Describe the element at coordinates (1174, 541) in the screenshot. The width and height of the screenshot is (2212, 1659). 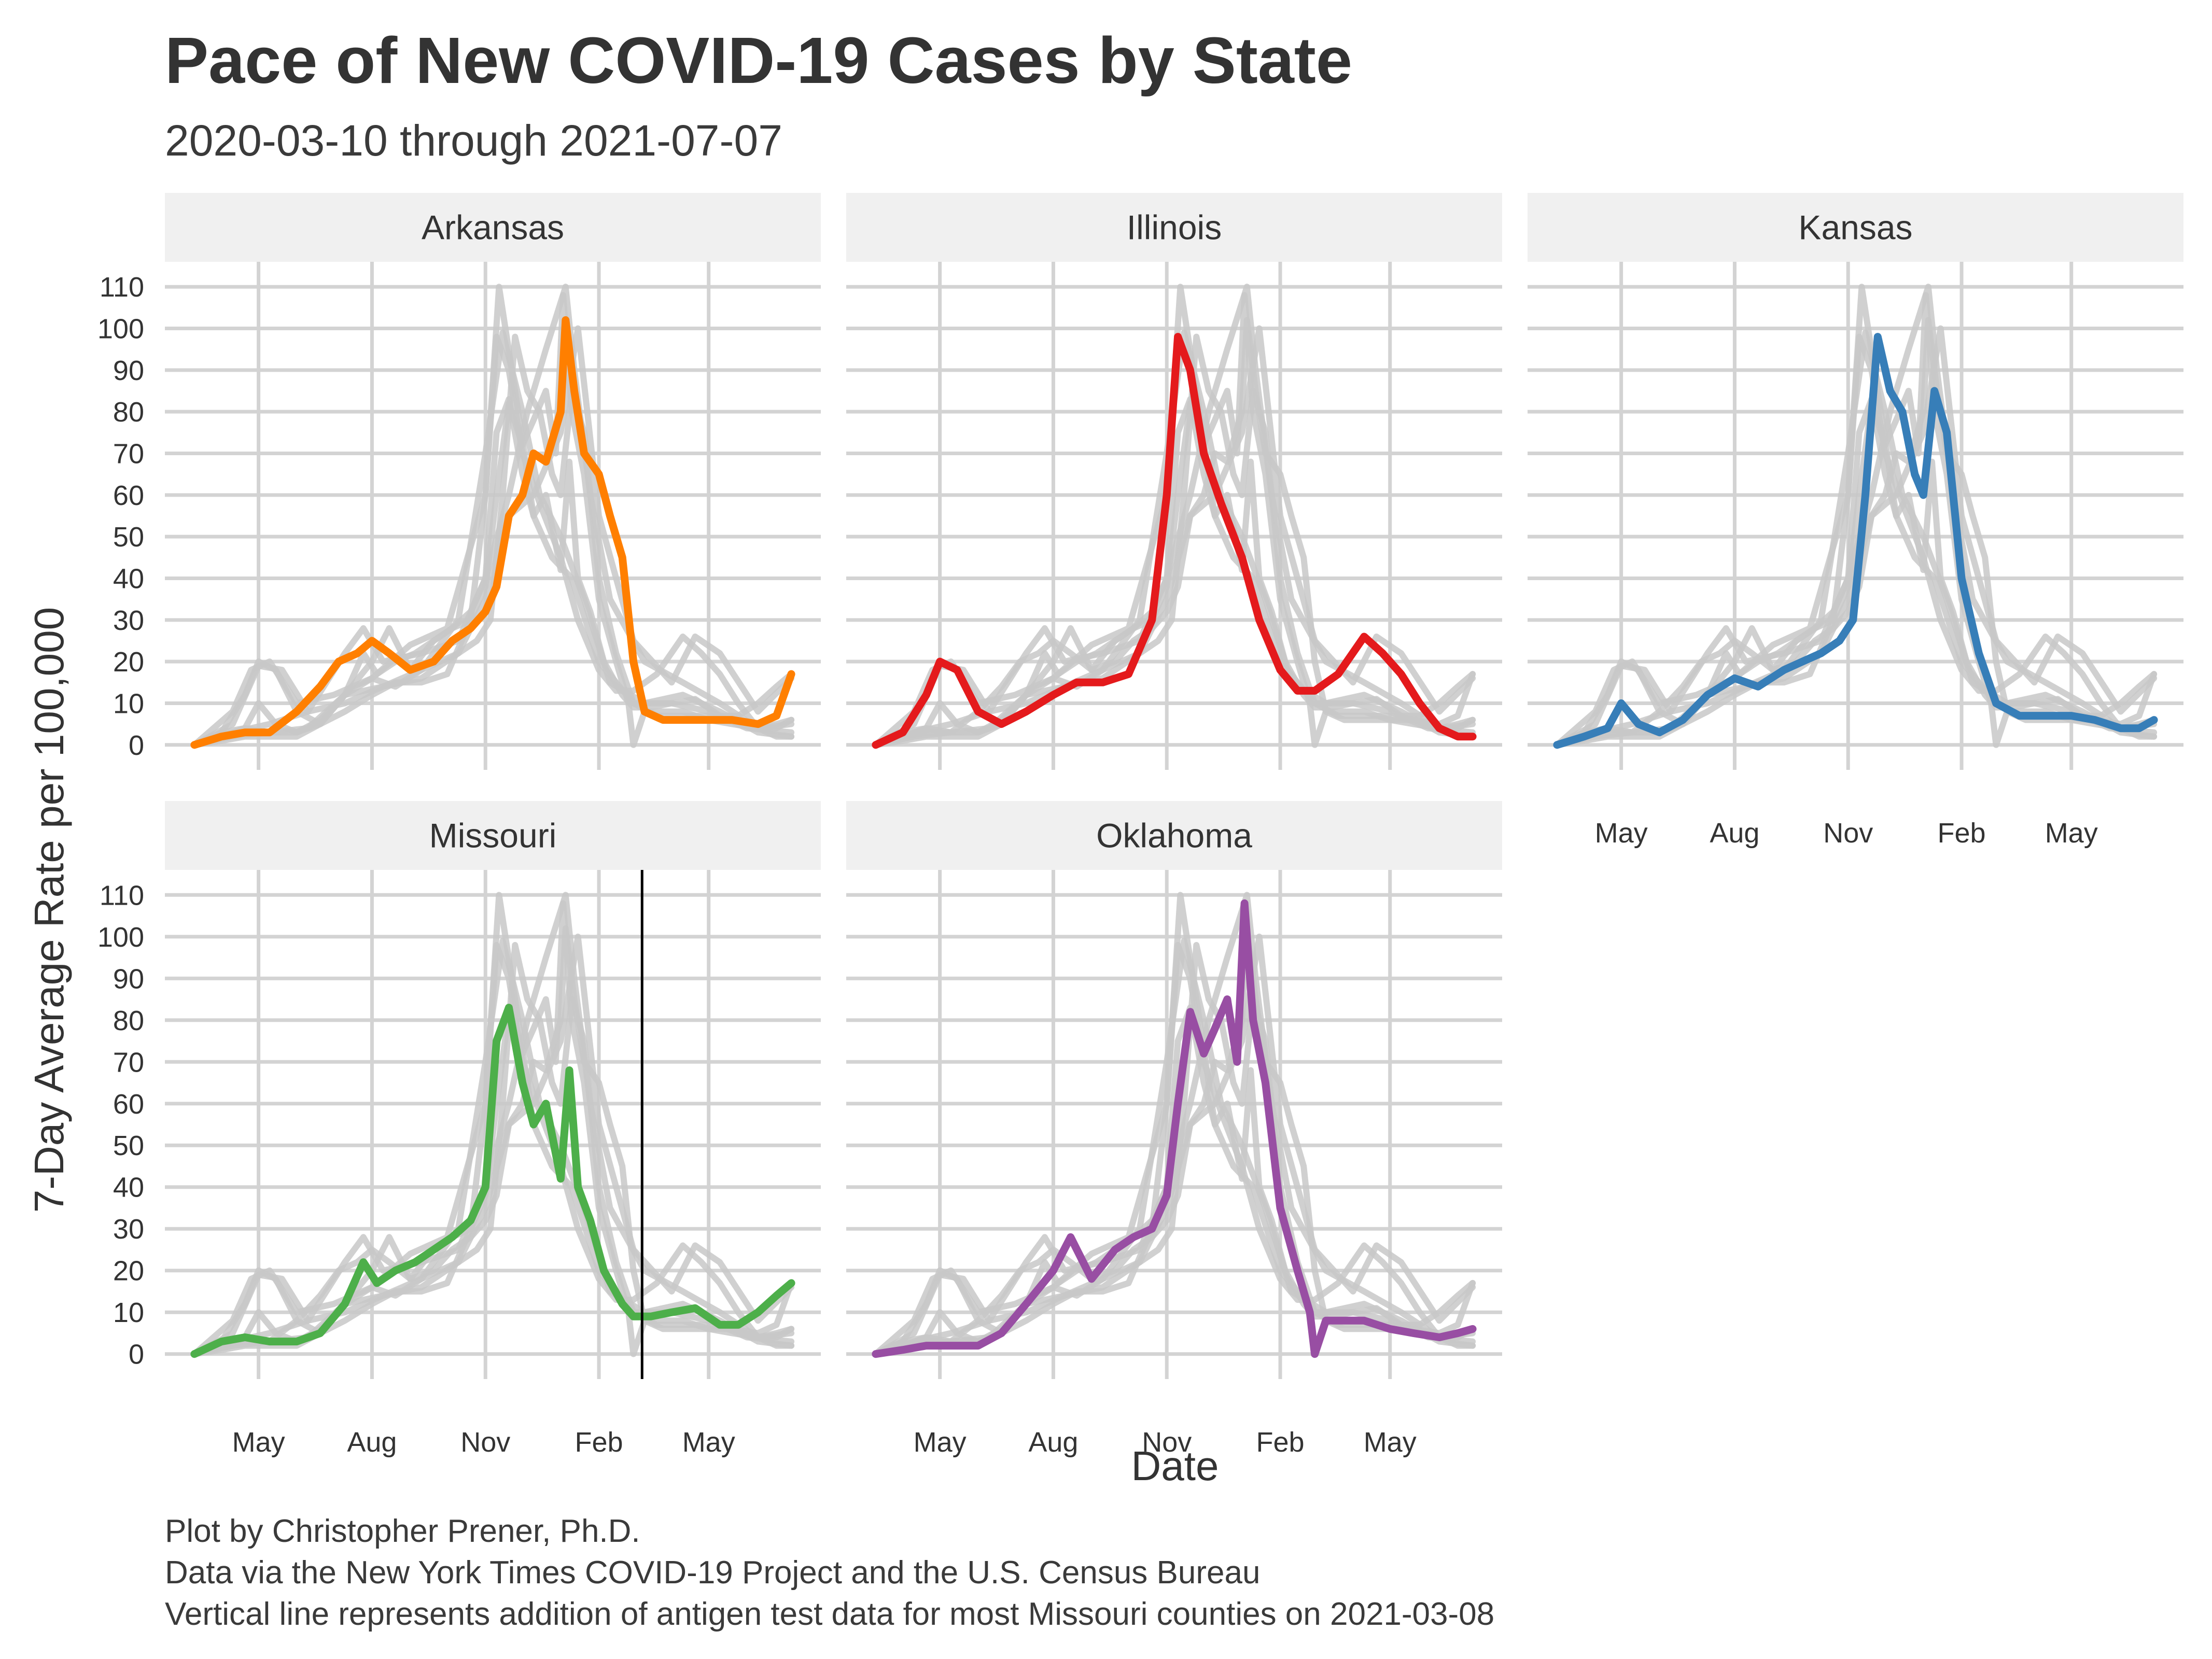
I see `series-line-illinois` at that location.